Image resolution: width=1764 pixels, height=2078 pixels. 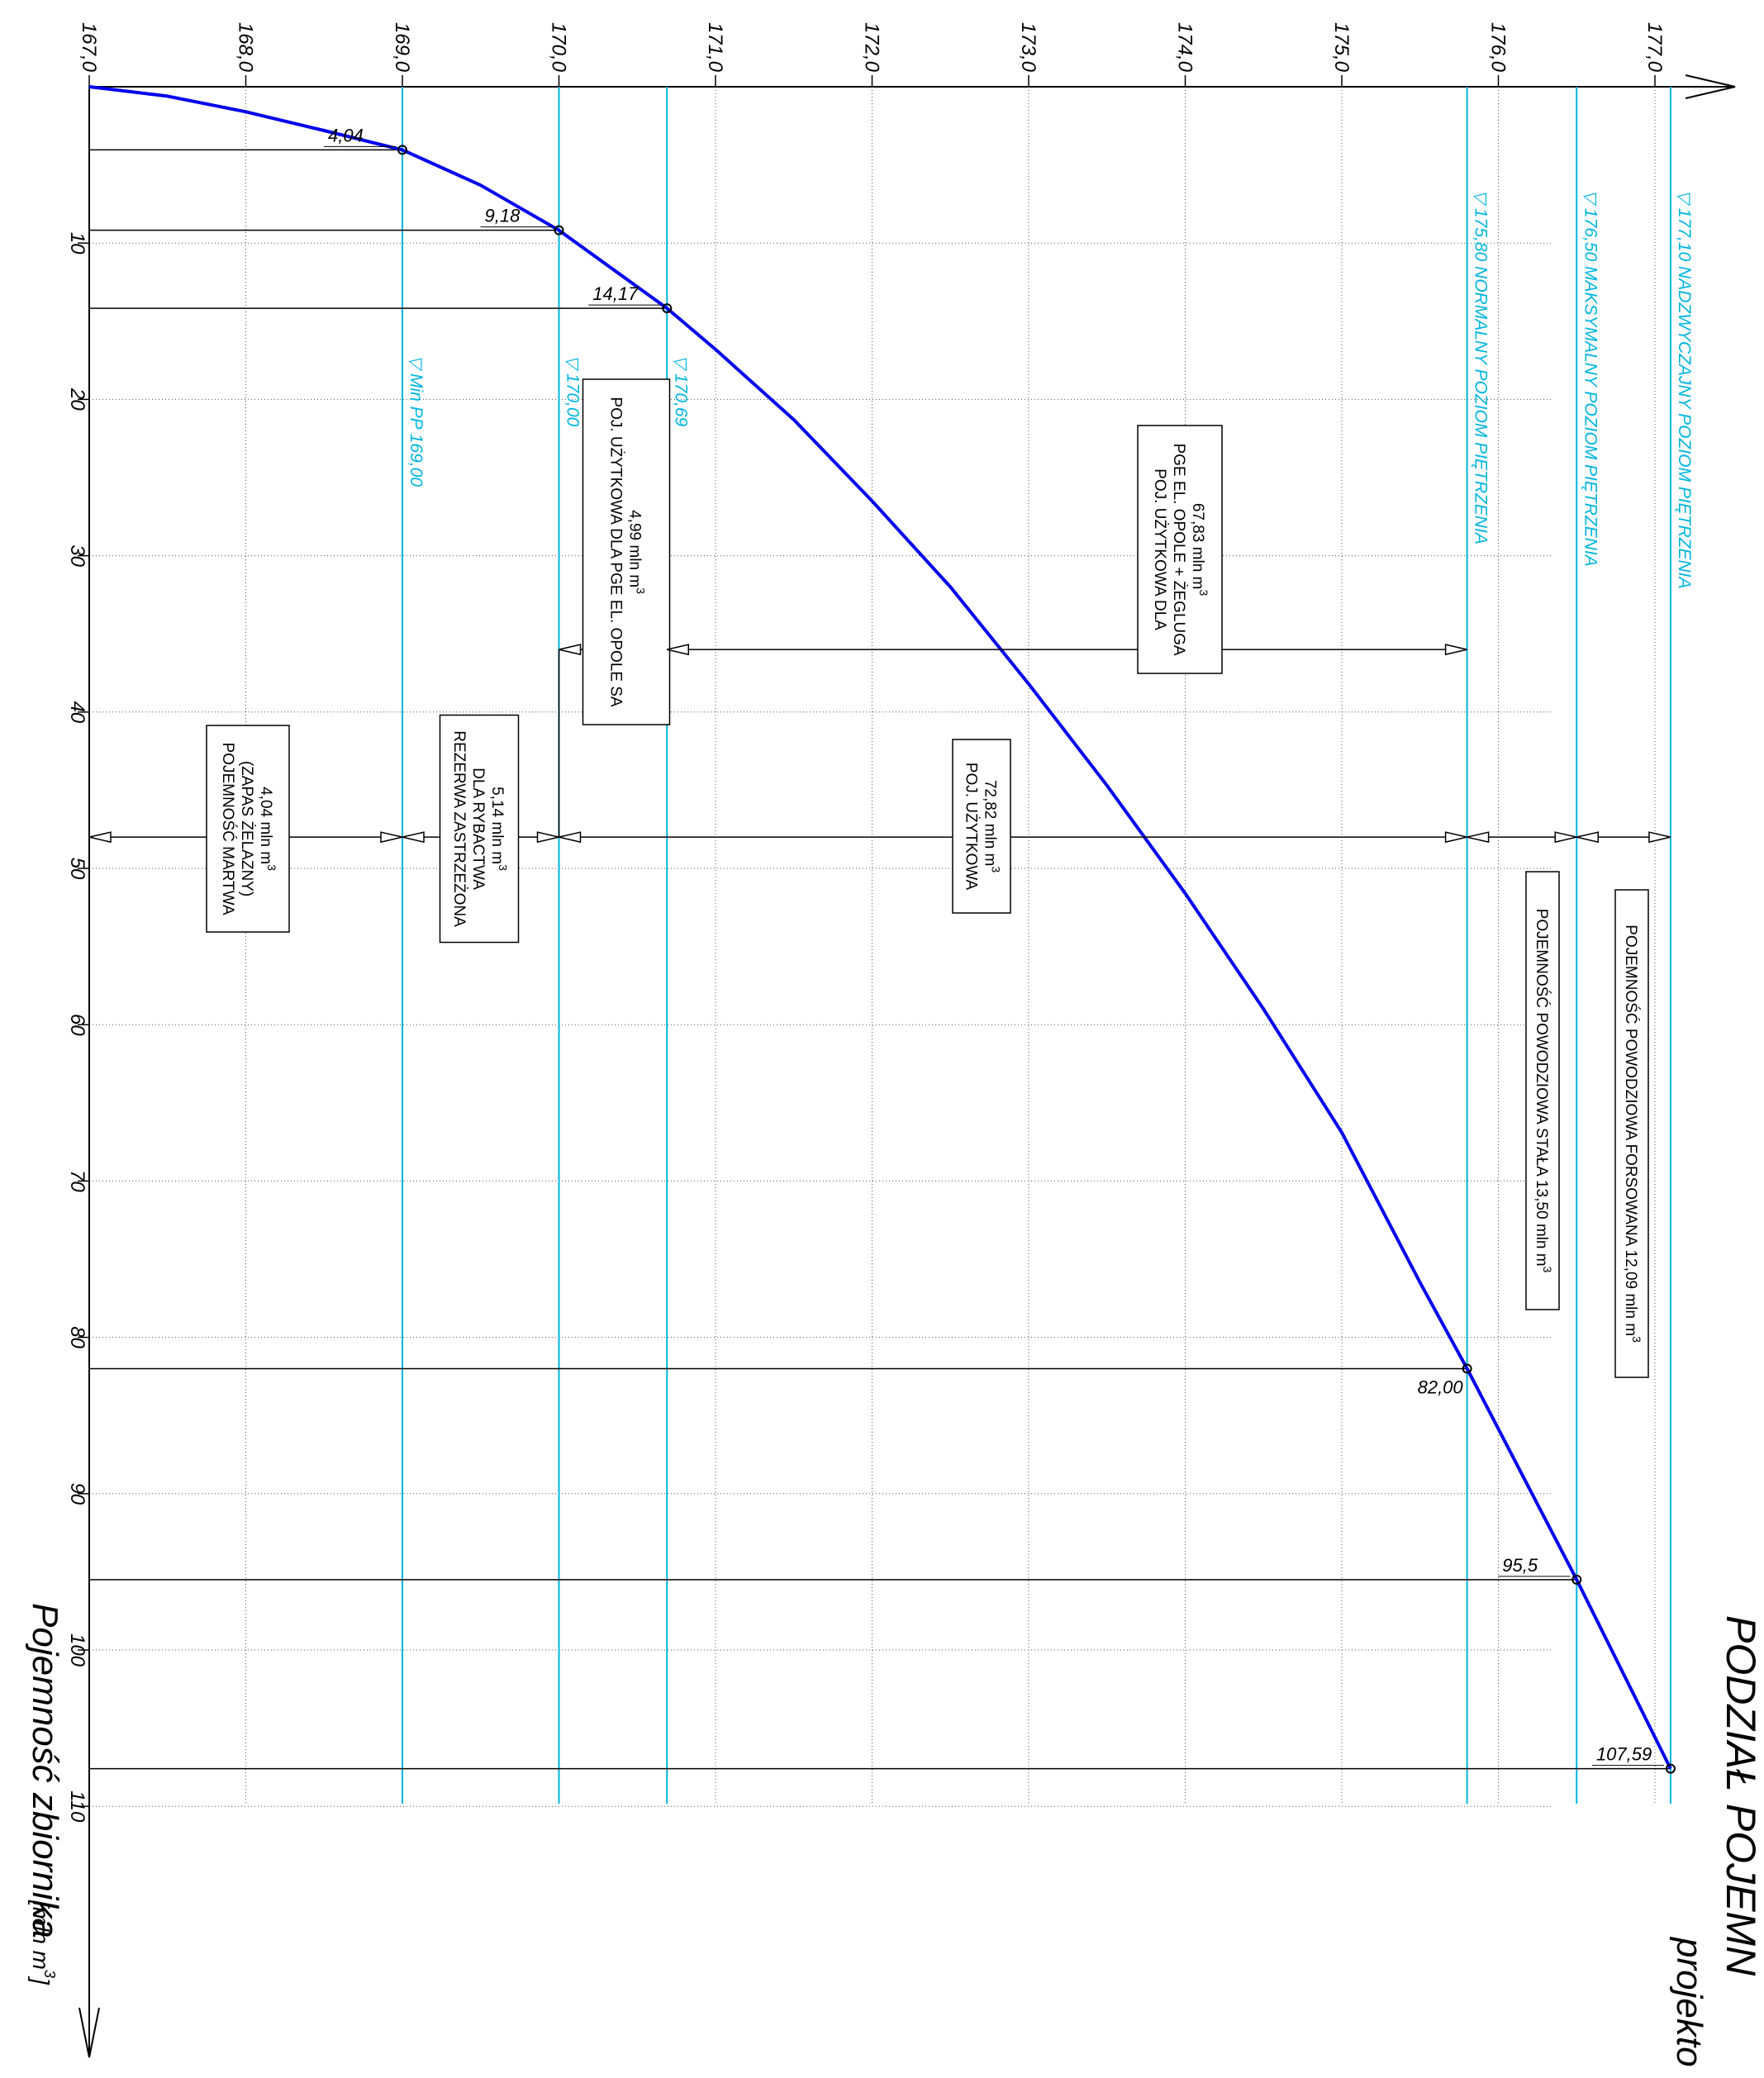 What do you see at coordinates (228, 828) in the screenshot?
I see `zone-label-text: POJEMNOŚĆ MARTWA` at bounding box center [228, 828].